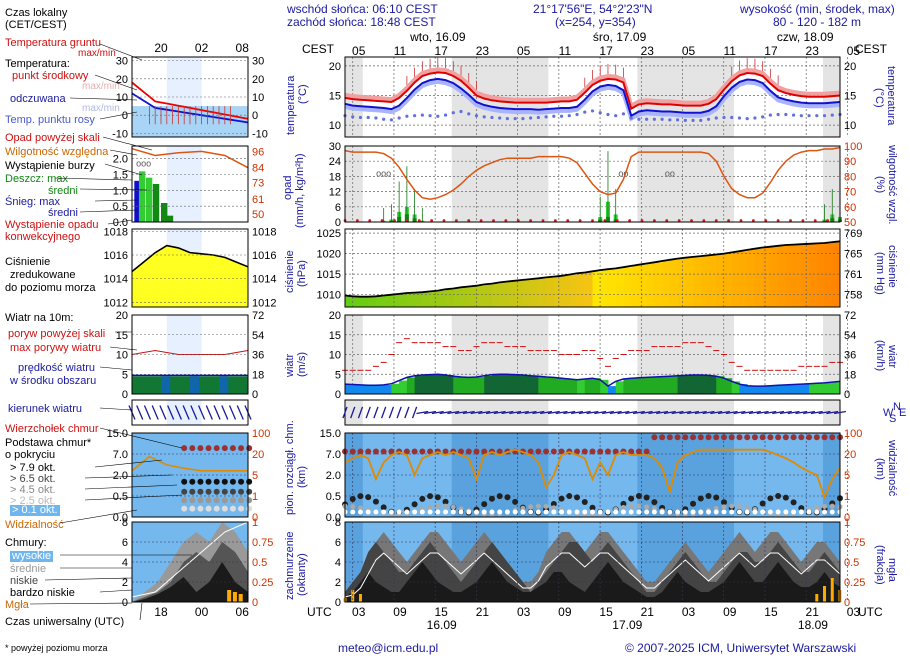  What do you see at coordinates (125, 116) in the screenshot?
I see `mini-temp-ytick-left: 0` at bounding box center [125, 116].